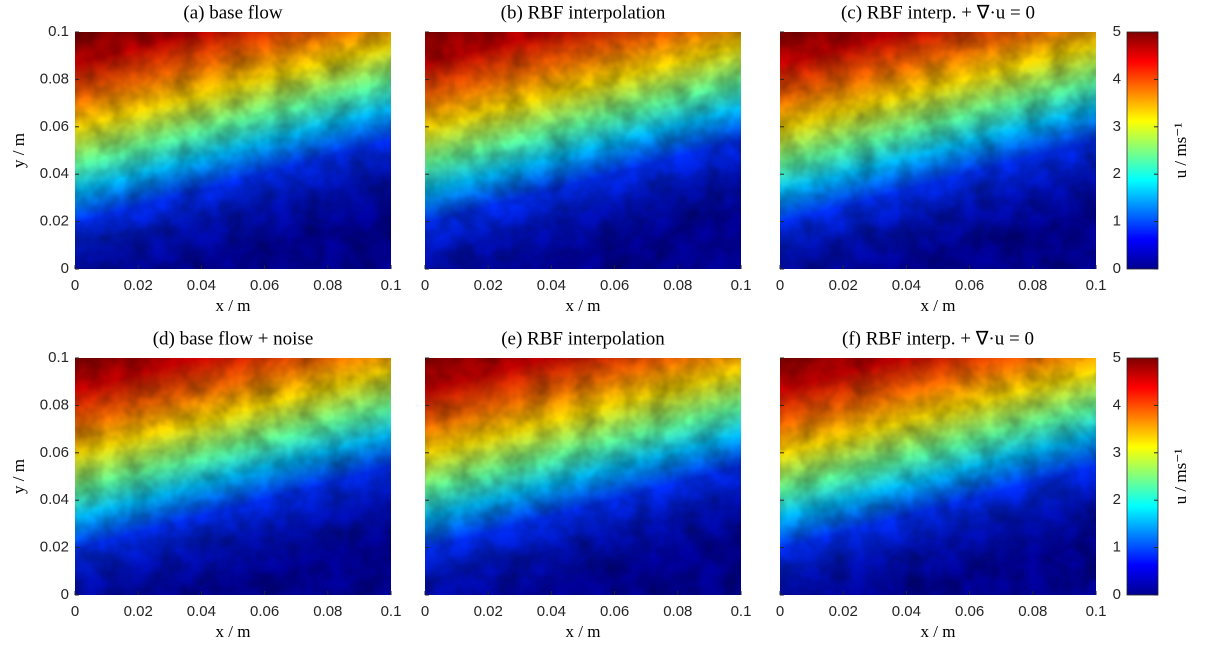 The image size is (1205, 649). Describe the element at coordinates (938, 338) in the screenshot. I see `panel-title: (f) RBF interp. + ∇·u = 0` at that location.